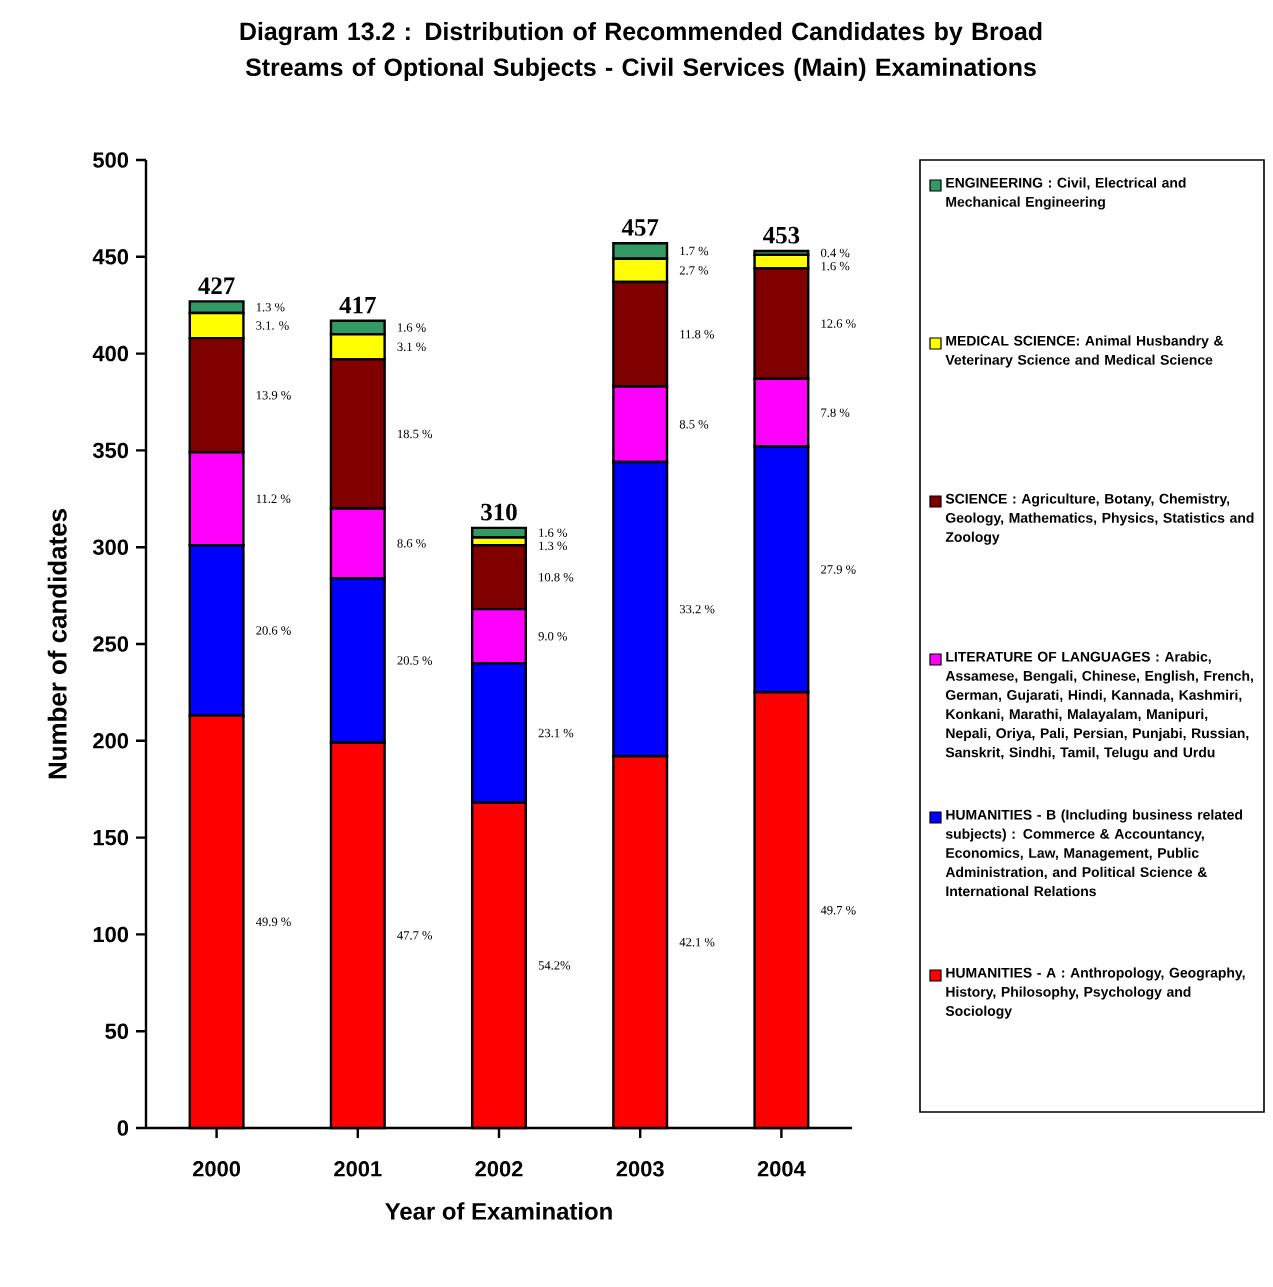 The image size is (1273, 1287). I want to click on total-label: 310, so click(499, 512).